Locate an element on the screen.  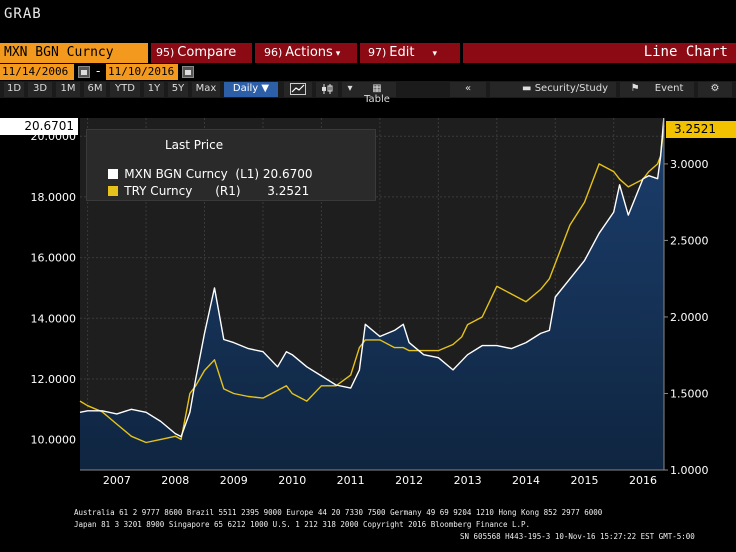
security-study-icon: ▬ is located at coordinates (527, 88).